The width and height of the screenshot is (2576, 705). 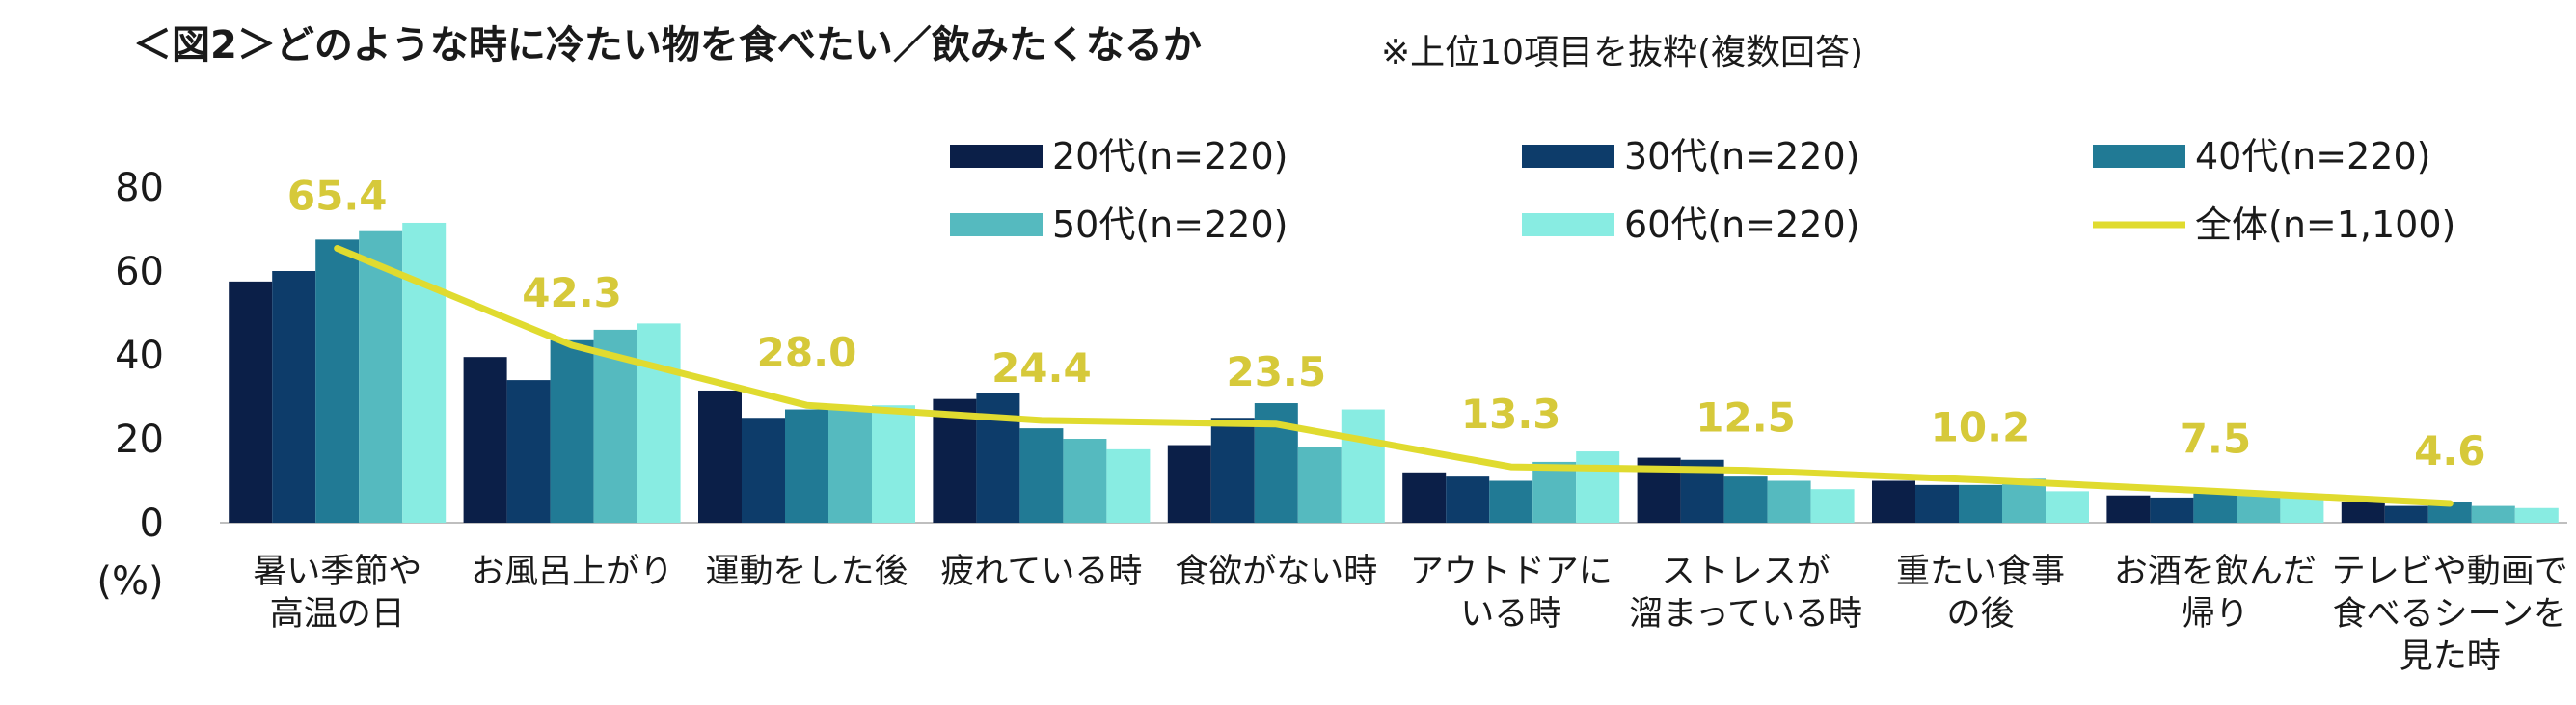 What do you see at coordinates (1511, 572) in the screenshot?
I see `category-label: アウトドアに` at bounding box center [1511, 572].